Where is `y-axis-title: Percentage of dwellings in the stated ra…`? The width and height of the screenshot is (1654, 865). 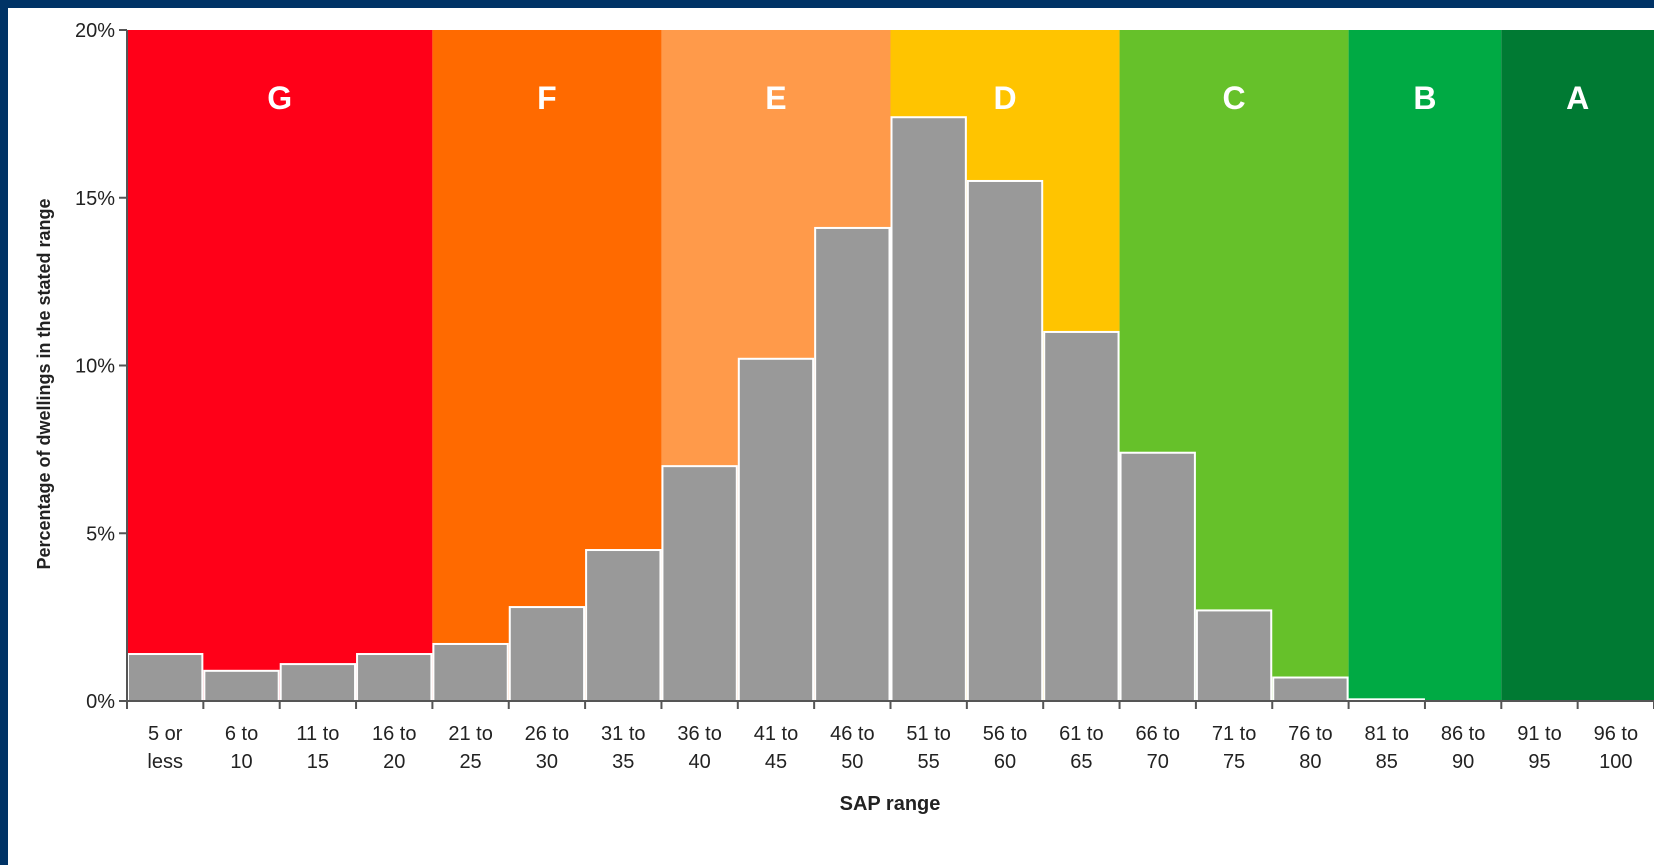
y-axis-title: Percentage of dwellings in the stated ra… is located at coordinates (44, 383).